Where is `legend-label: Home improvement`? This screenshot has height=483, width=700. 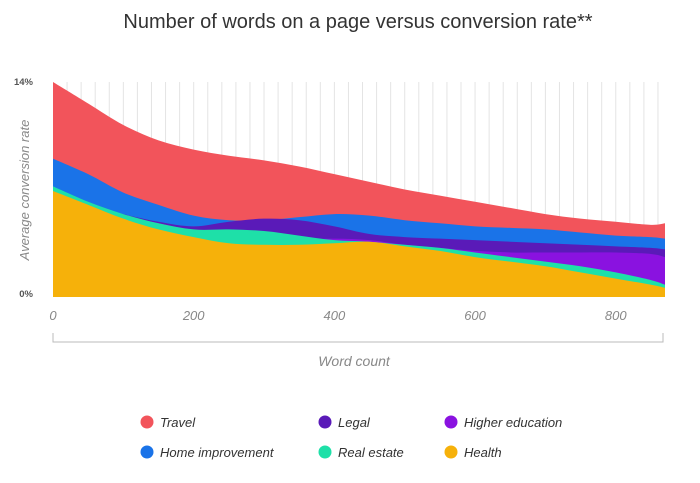 legend-label: Home improvement is located at coordinates (217, 452).